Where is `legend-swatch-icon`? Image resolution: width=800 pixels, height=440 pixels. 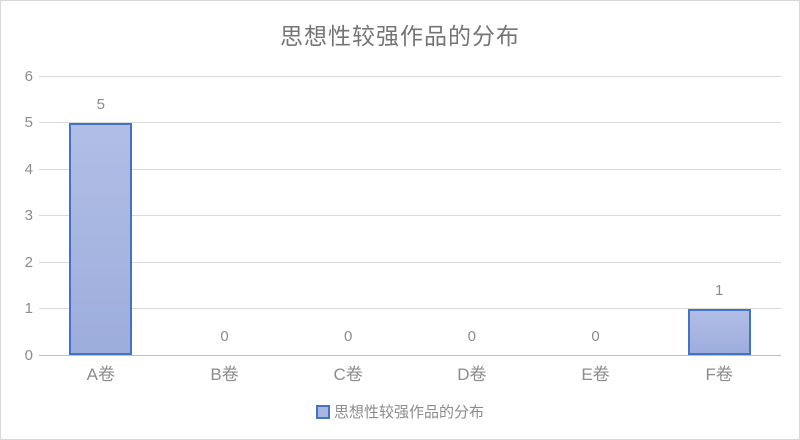 legend-swatch-icon is located at coordinates (322, 411).